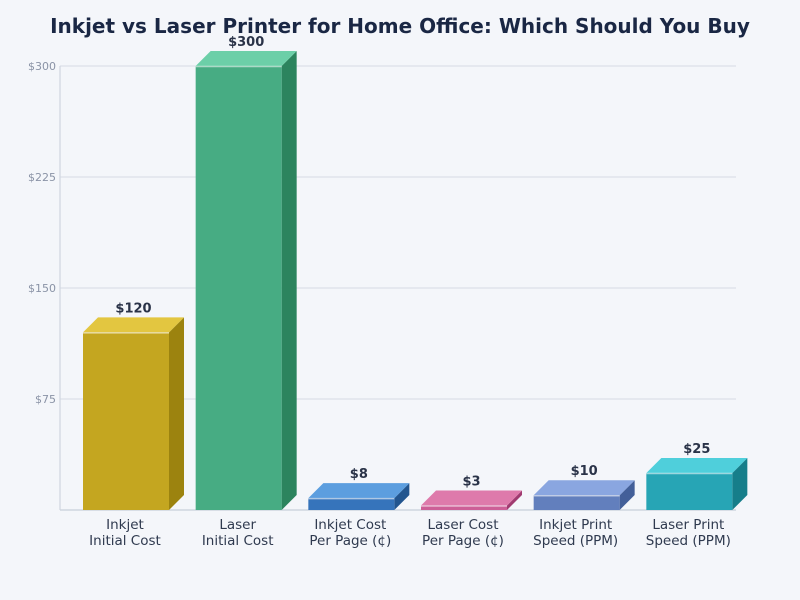 The height and width of the screenshot is (600, 800). Describe the element at coordinates (359, 474) in the screenshot. I see `bar-value-label: $8` at that location.